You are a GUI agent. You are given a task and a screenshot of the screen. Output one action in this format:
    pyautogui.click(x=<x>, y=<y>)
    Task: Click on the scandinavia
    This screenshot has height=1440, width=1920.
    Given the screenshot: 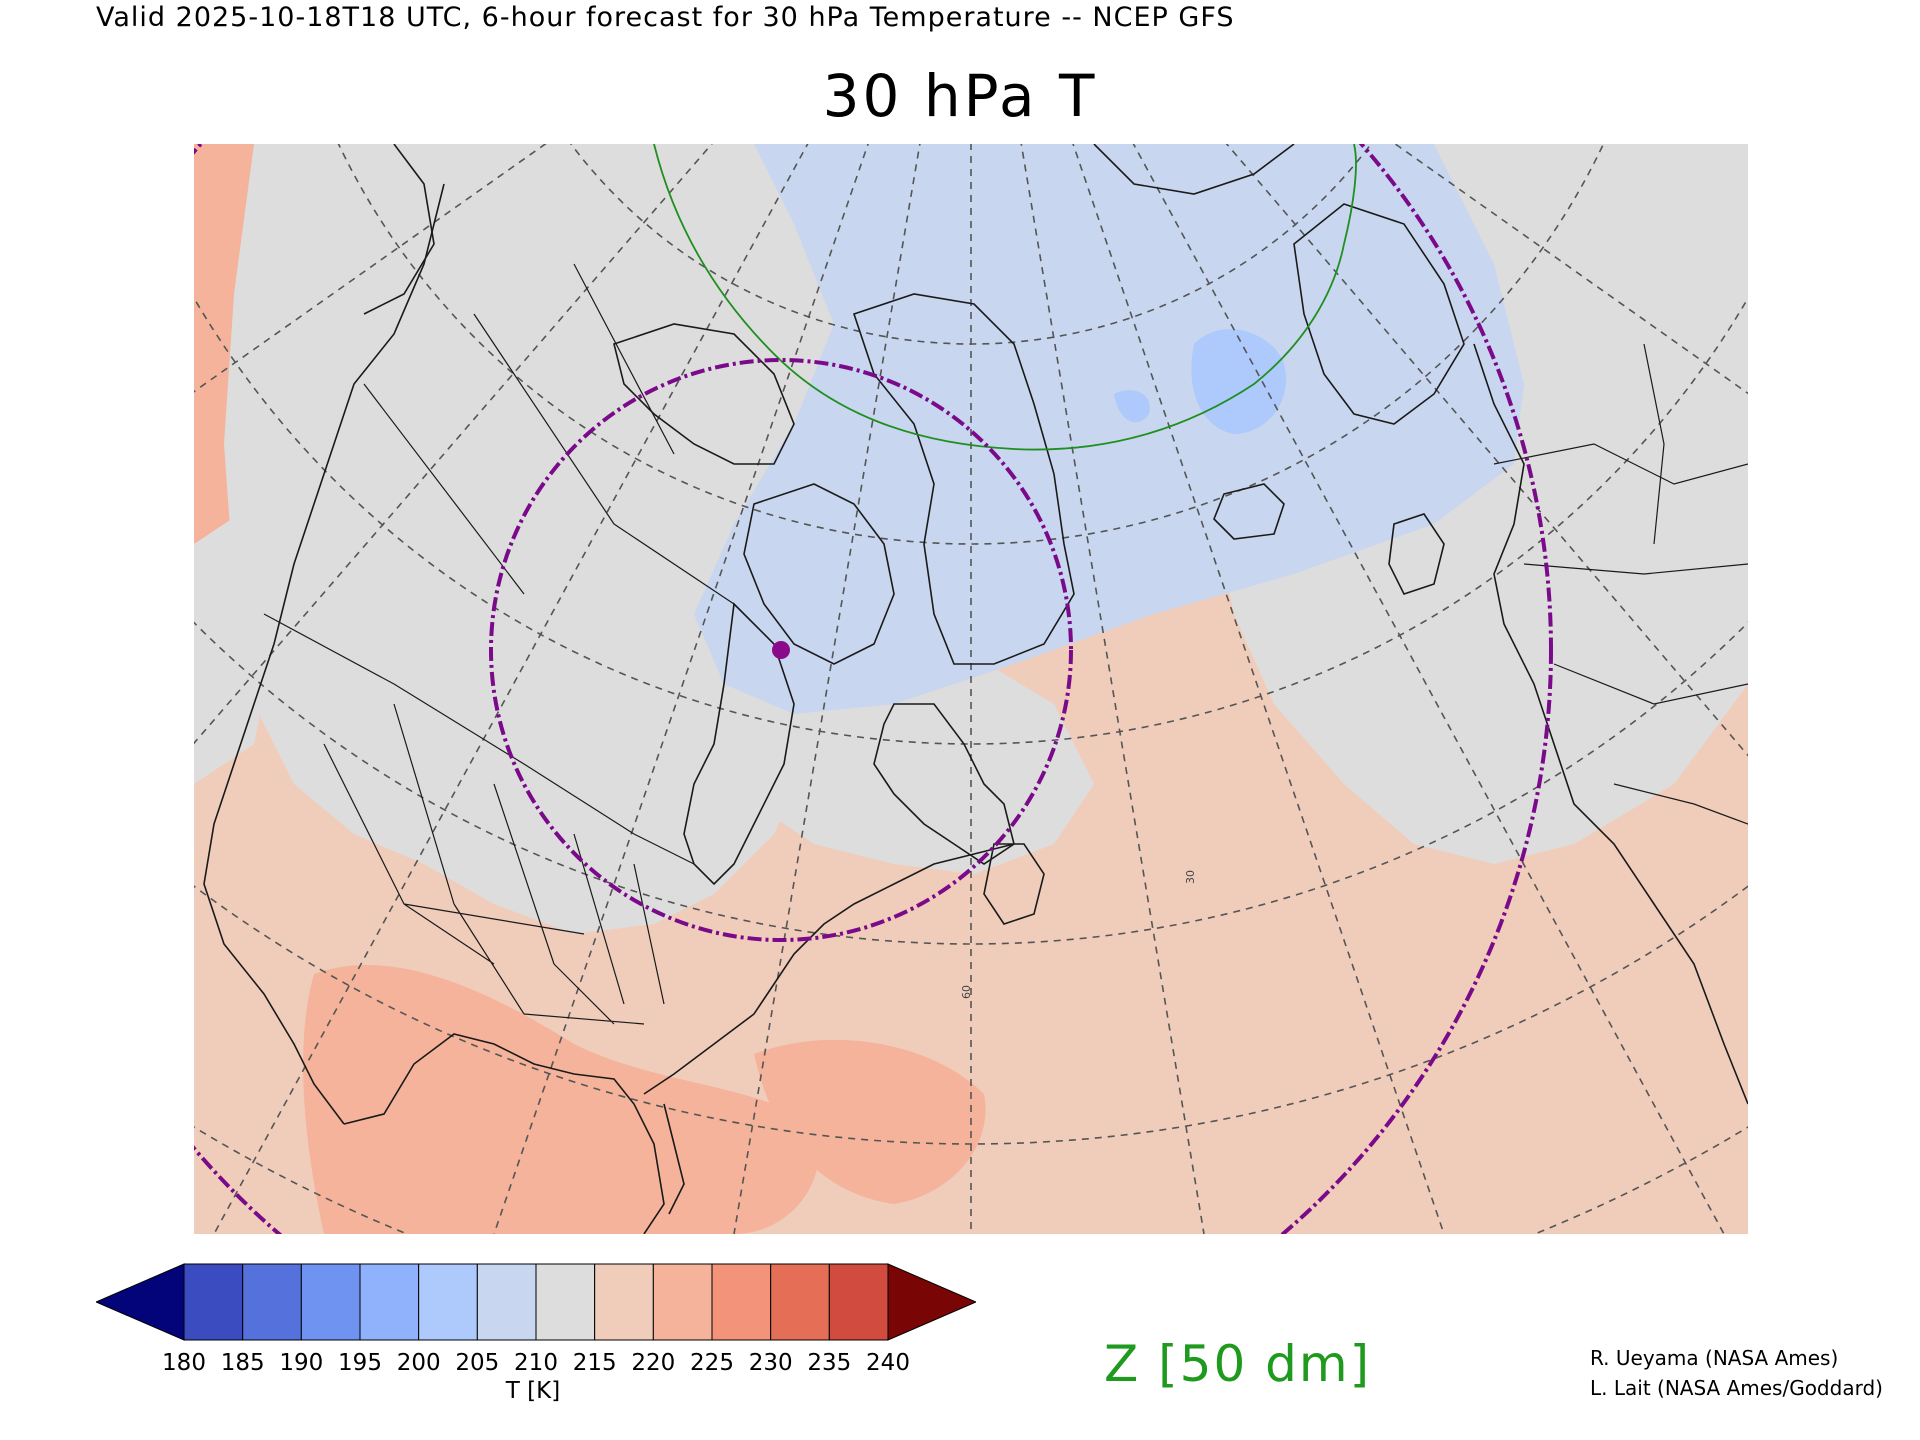 What is the action you would take?
    pyautogui.click(x=1379, y=314)
    